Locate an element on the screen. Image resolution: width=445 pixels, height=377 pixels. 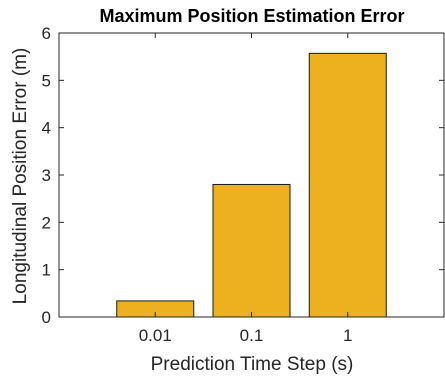
x-tick-label-1: 1 is located at coordinates (347, 335).